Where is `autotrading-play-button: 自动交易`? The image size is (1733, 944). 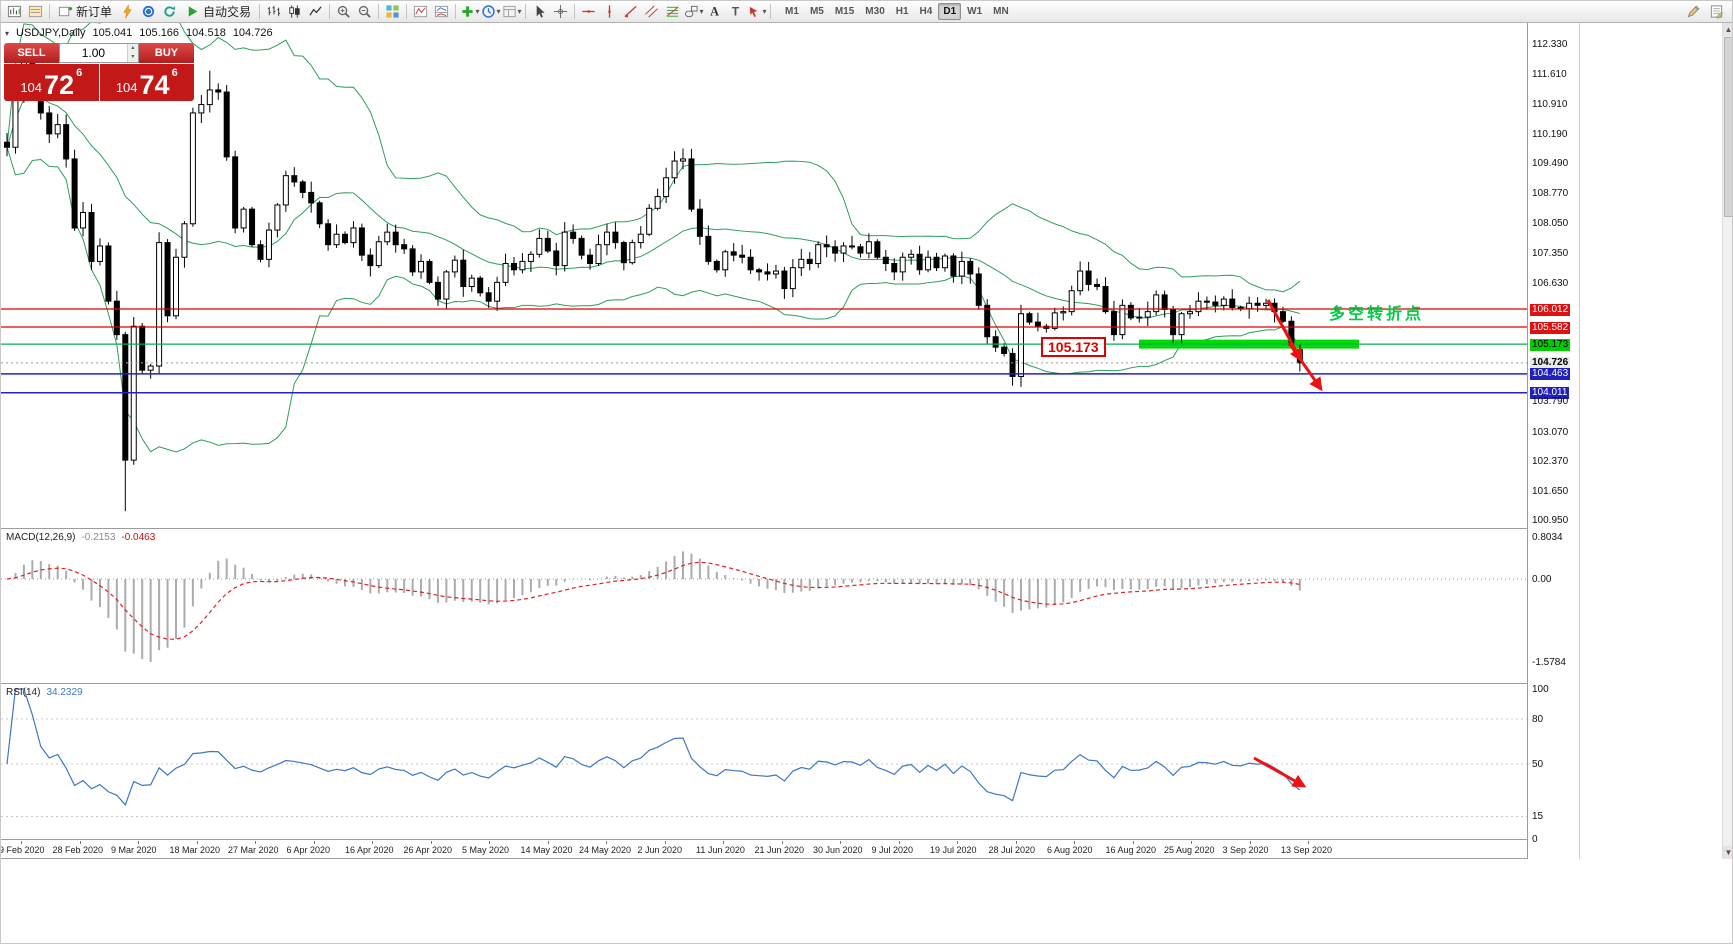
autotrading-play-button: 自动交易 is located at coordinates (218, 11).